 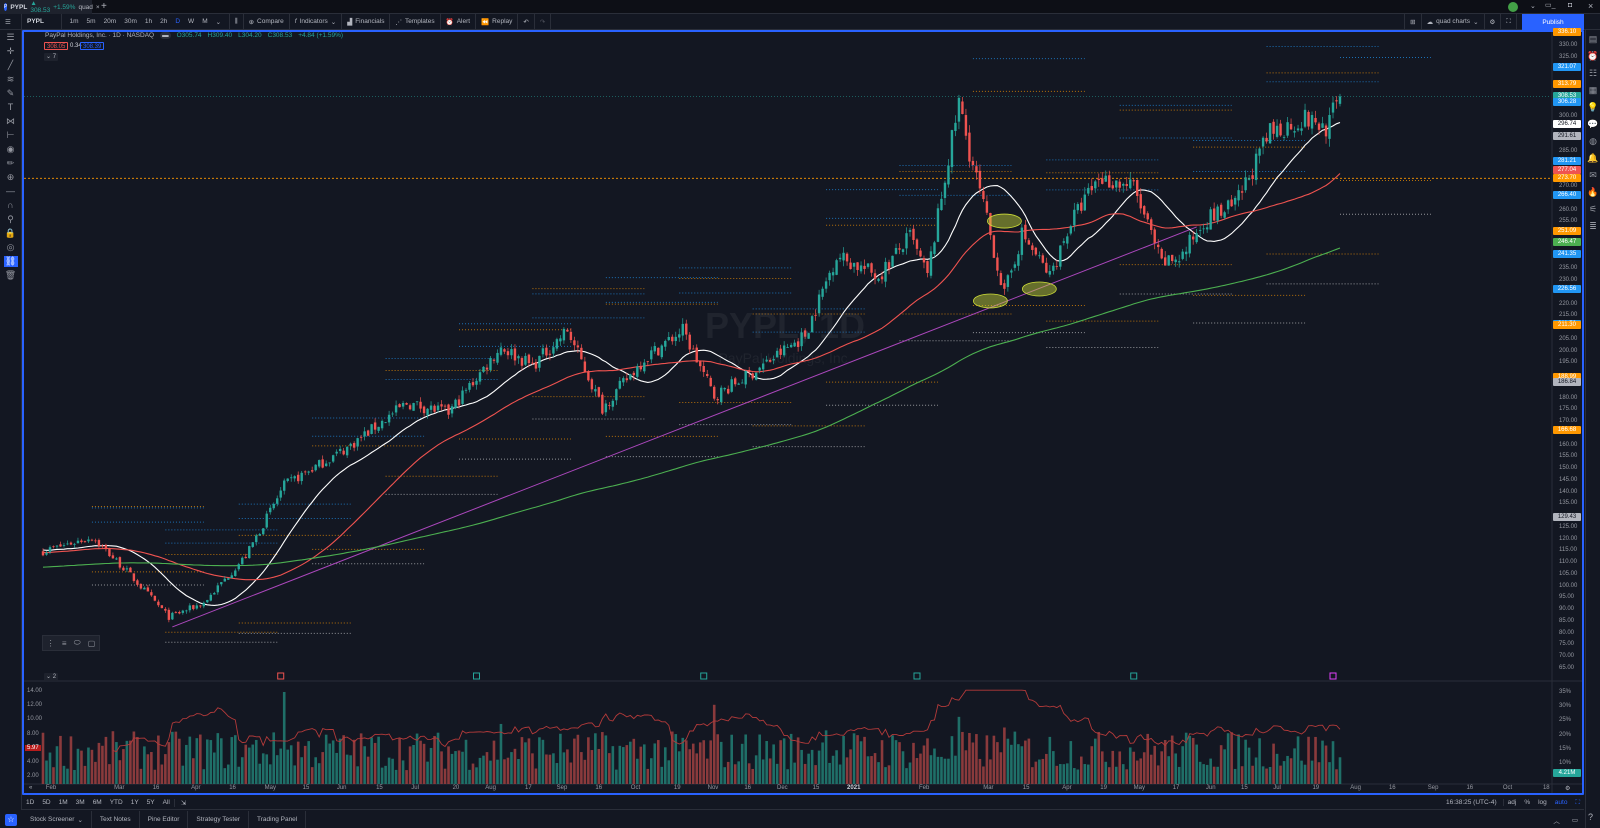 What do you see at coordinates (97, 7) in the screenshot?
I see `close-tab-icon: ×` at bounding box center [97, 7].